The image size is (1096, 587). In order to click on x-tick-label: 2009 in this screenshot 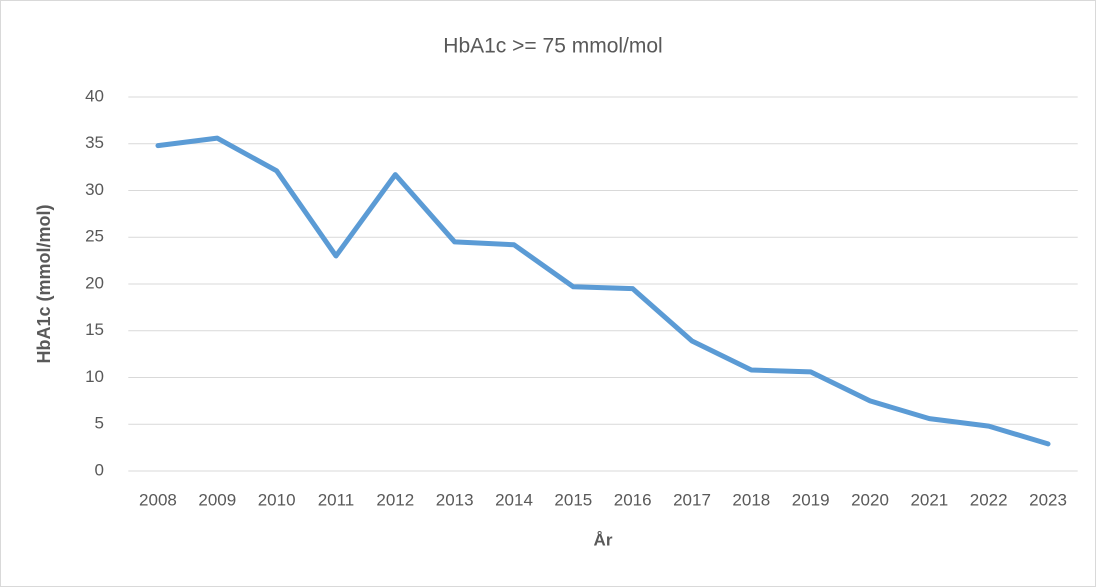, I will do `click(217, 499)`.